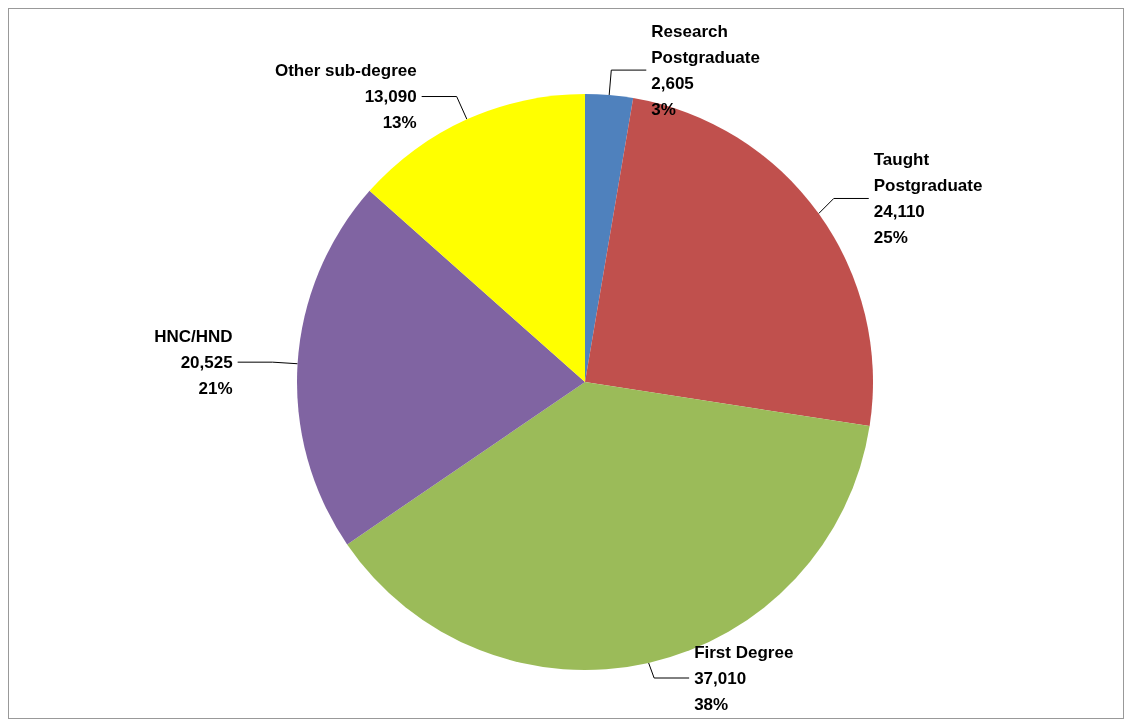 The width and height of the screenshot is (1132, 727). What do you see at coordinates (672, 96) in the screenshot?
I see `data-label: 2,605 3%` at bounding box center [672, 96].